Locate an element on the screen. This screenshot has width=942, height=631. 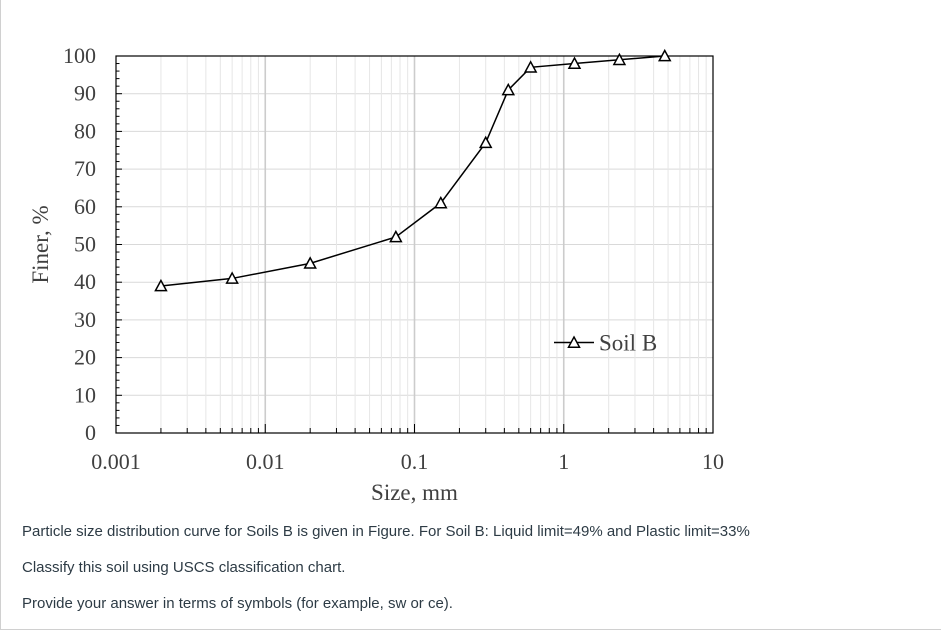
y-tick-label: 70 is located at coordinates (85, 168).